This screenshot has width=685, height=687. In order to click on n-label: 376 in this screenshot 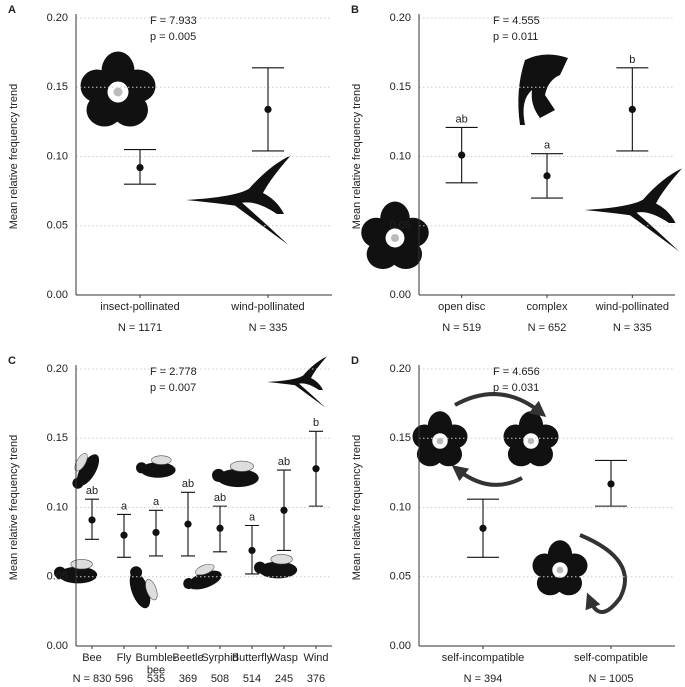, I will do `click(316, 679)`.